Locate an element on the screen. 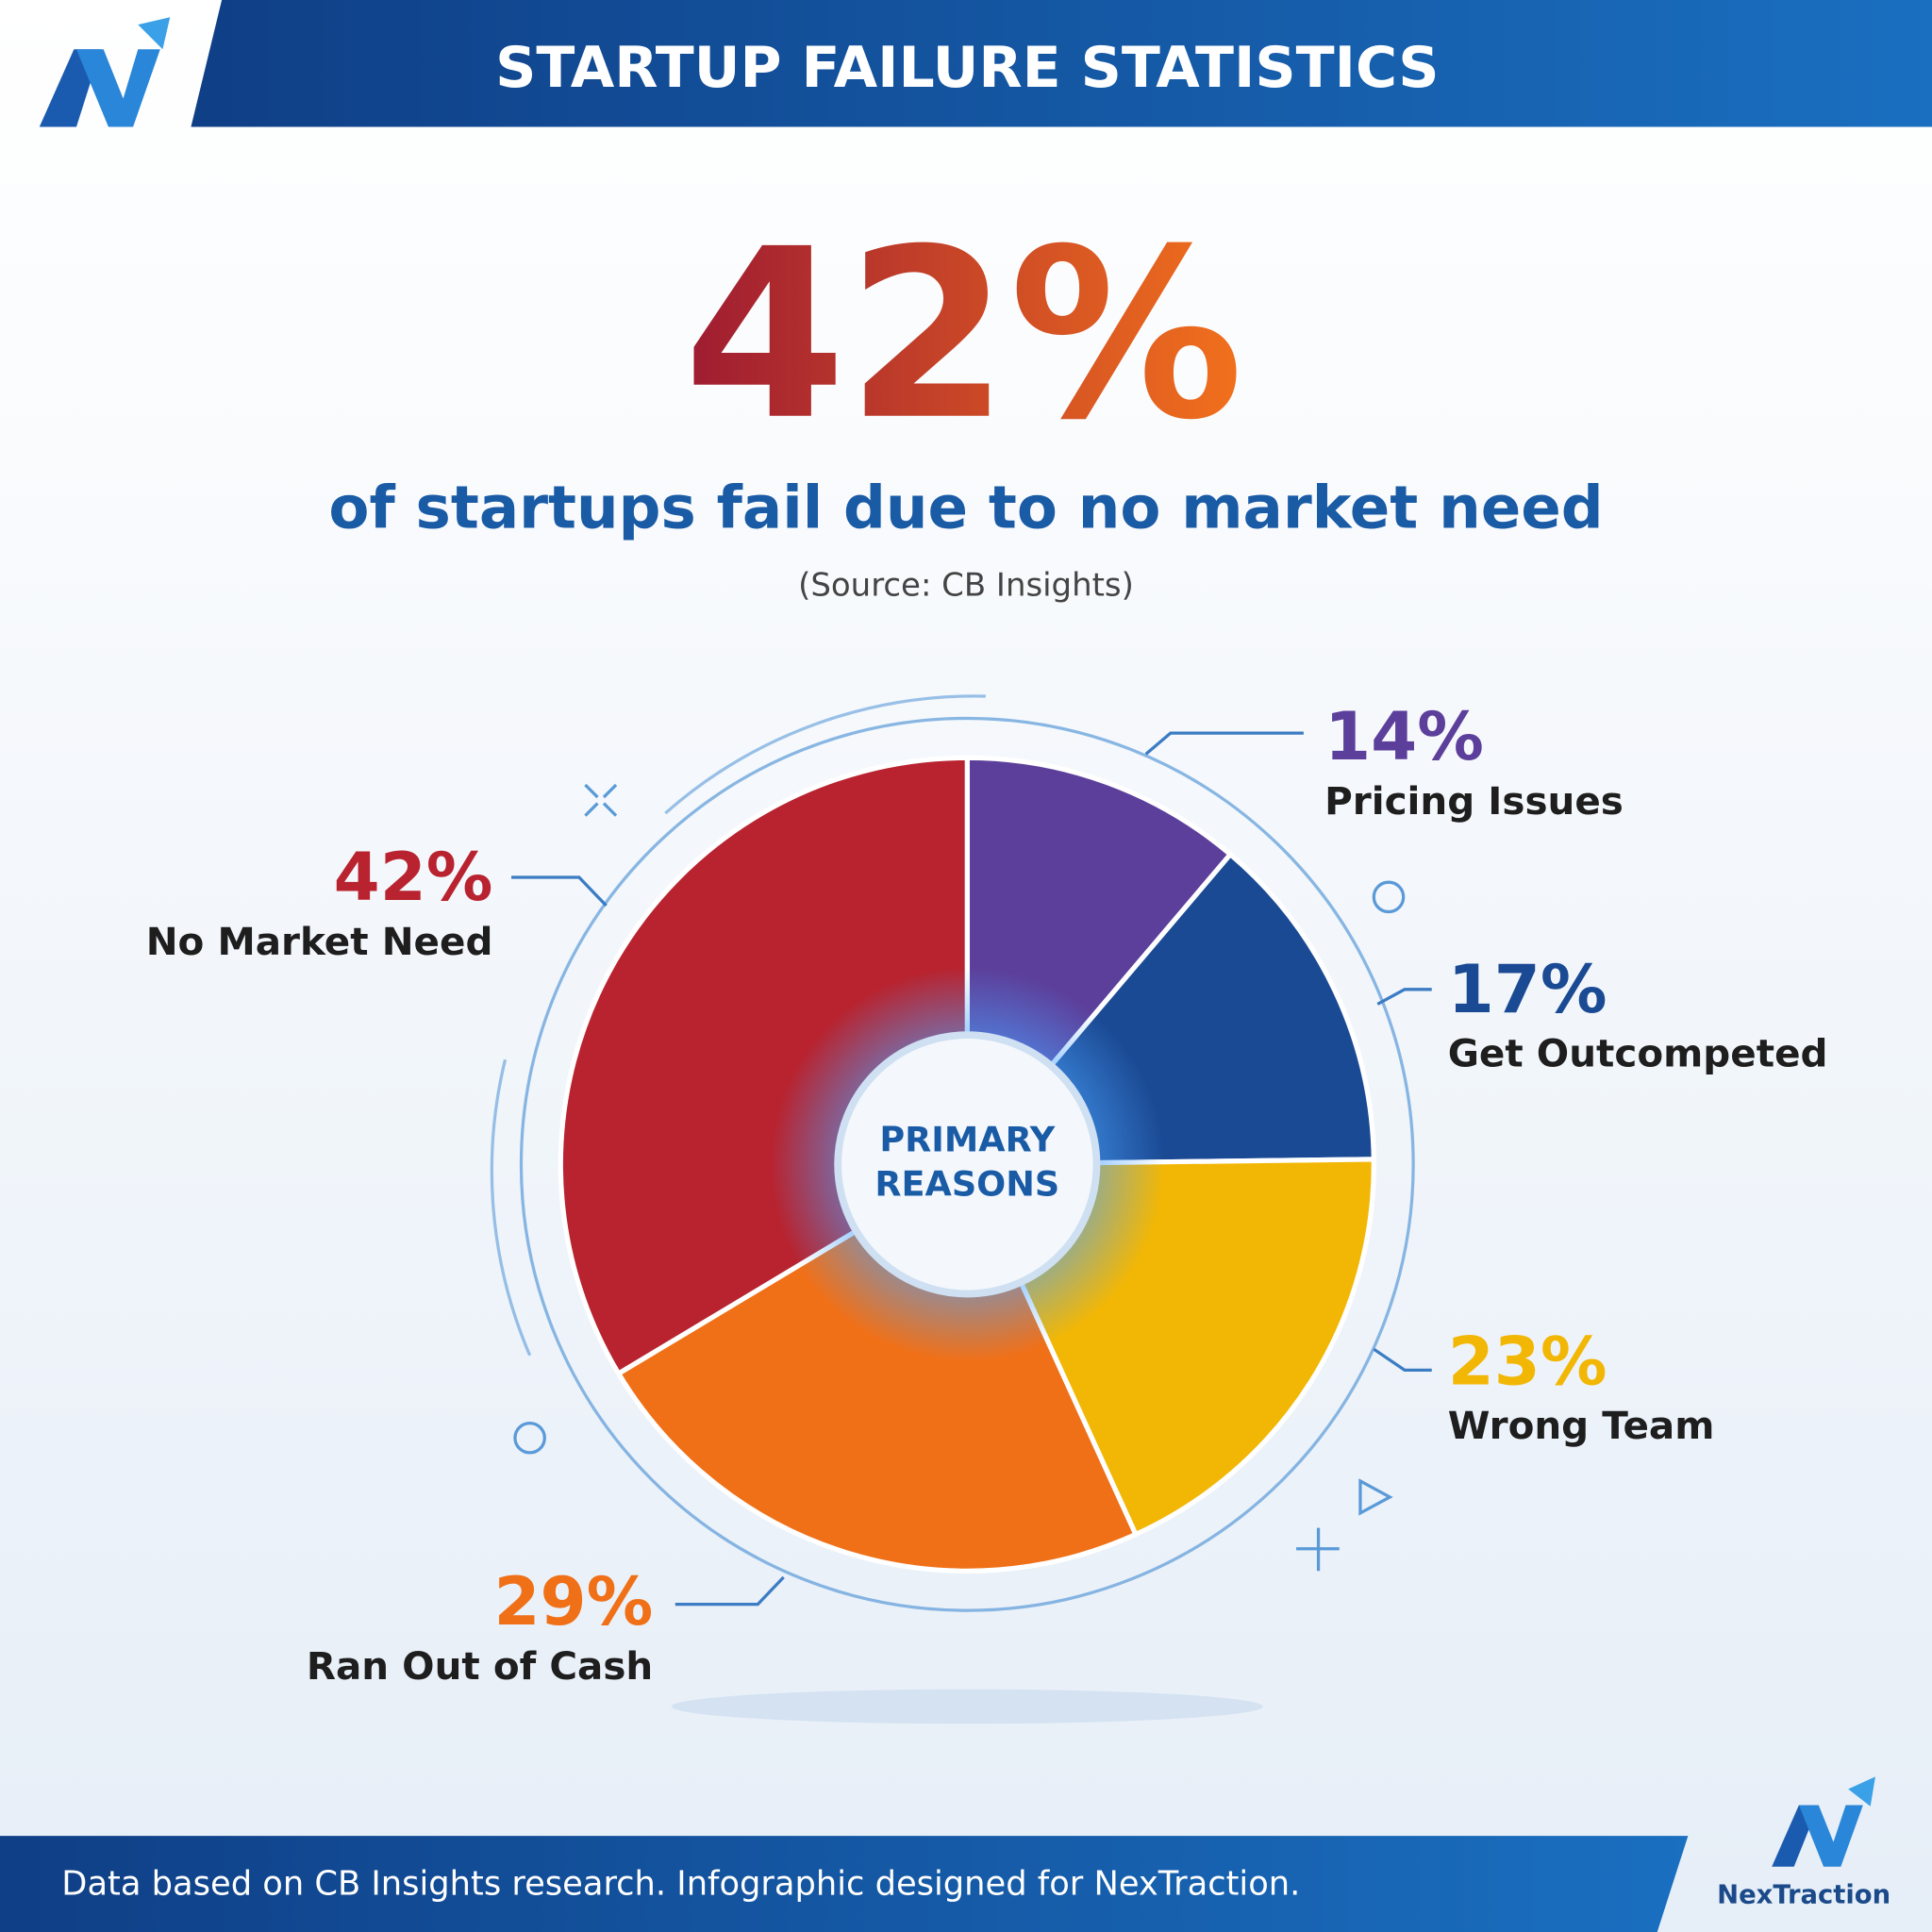 This screenshot has width=1932, height=1932. logo is located at coordinates (105, 72).